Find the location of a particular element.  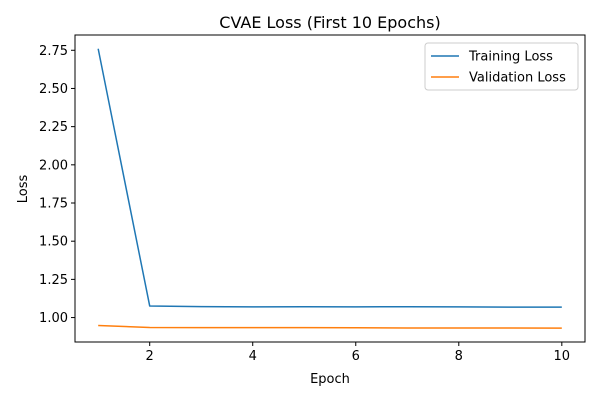

x-tick-label: 6 is located at coordinates (356, 356).